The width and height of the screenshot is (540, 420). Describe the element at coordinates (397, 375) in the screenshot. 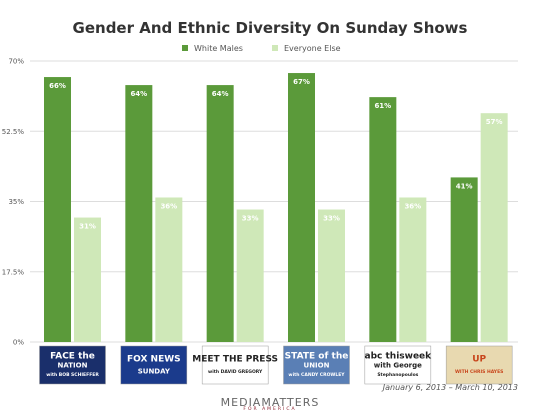

I see `show-logo-text: Stephanopoulos` at that location.